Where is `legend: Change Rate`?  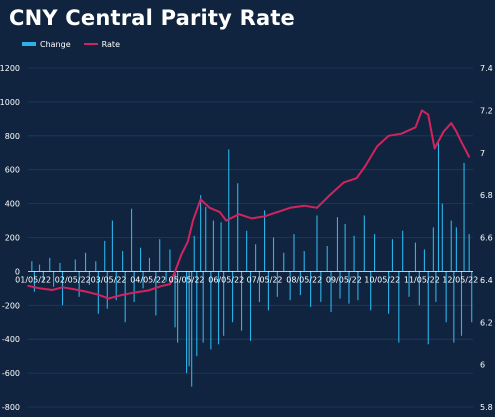 legend: Change Rate is located at coordinates (77, 44).